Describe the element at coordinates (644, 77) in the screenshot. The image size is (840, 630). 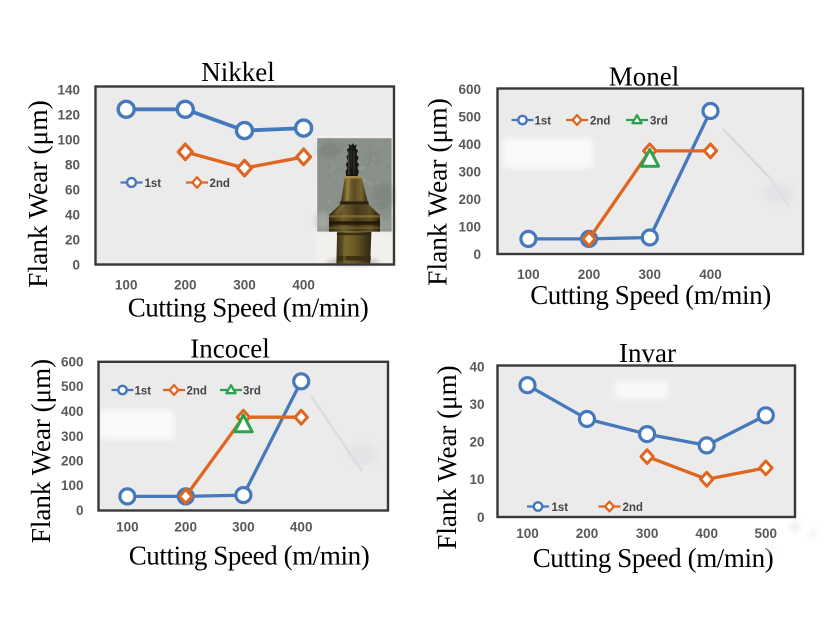
I see `svg-text: Monel` at that location.